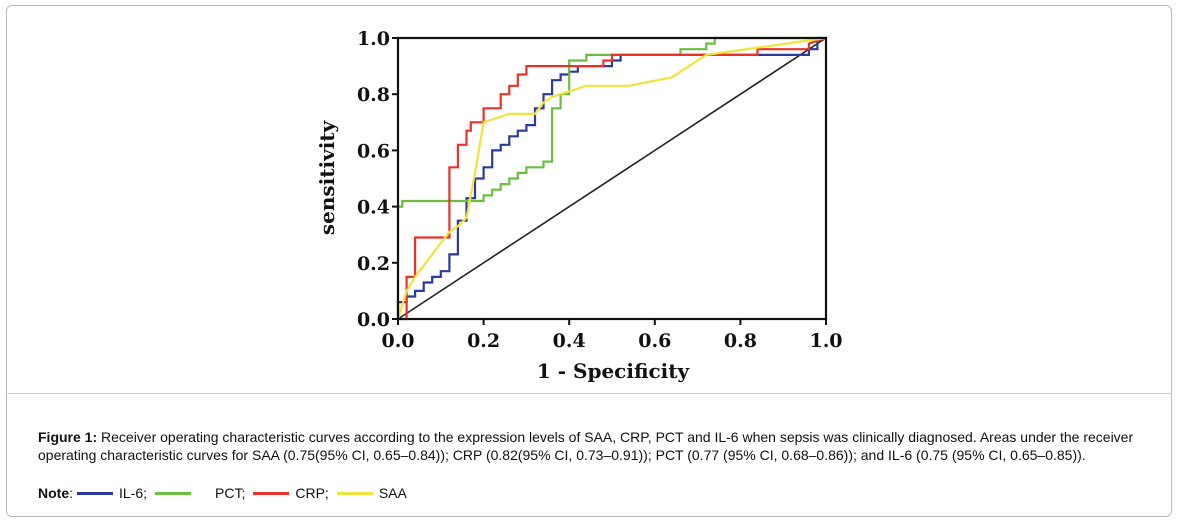  What do you see at coordinates (271, 493) in the screenshot?
I see `legend-swatch-crp` at bounding box center [271, 493].